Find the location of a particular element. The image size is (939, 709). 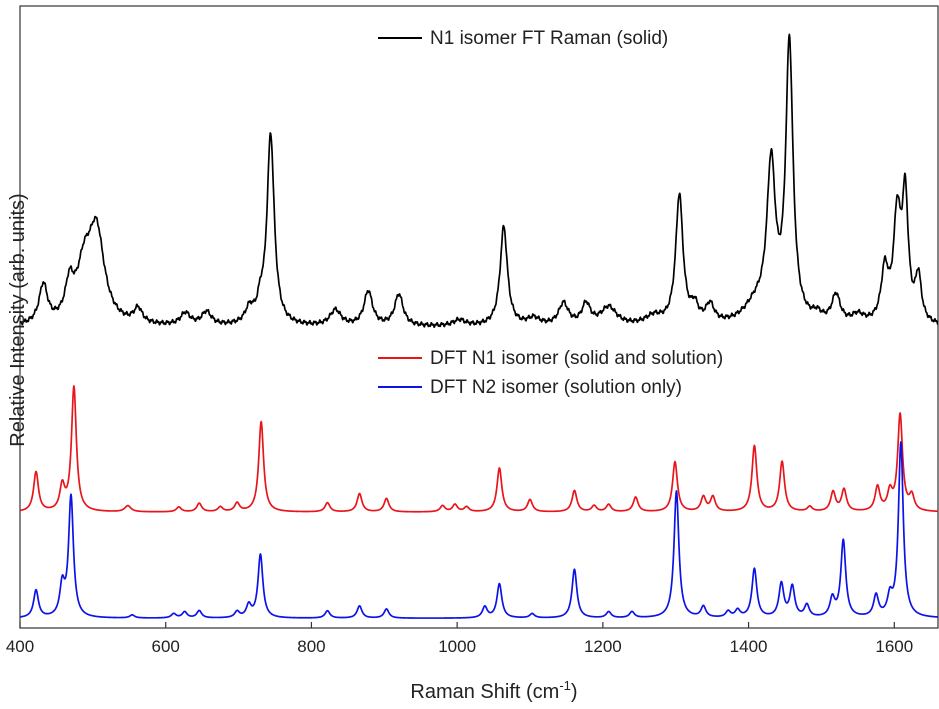

x-tick-label: 600 is located at coordinates (166, 646).